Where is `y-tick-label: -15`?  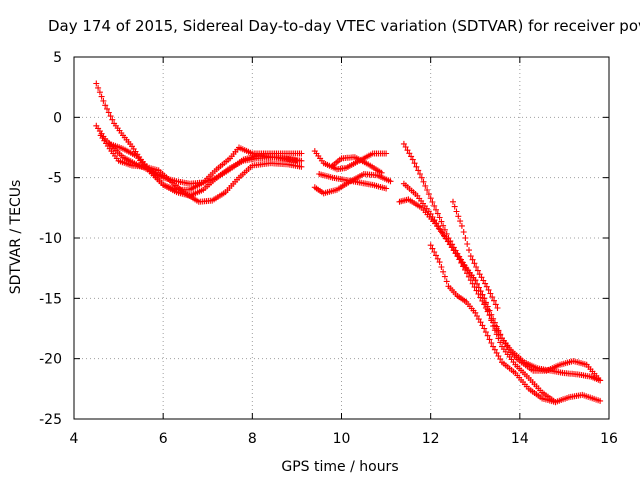 y-tick-label: -15 is located at coordinates (50, 299).